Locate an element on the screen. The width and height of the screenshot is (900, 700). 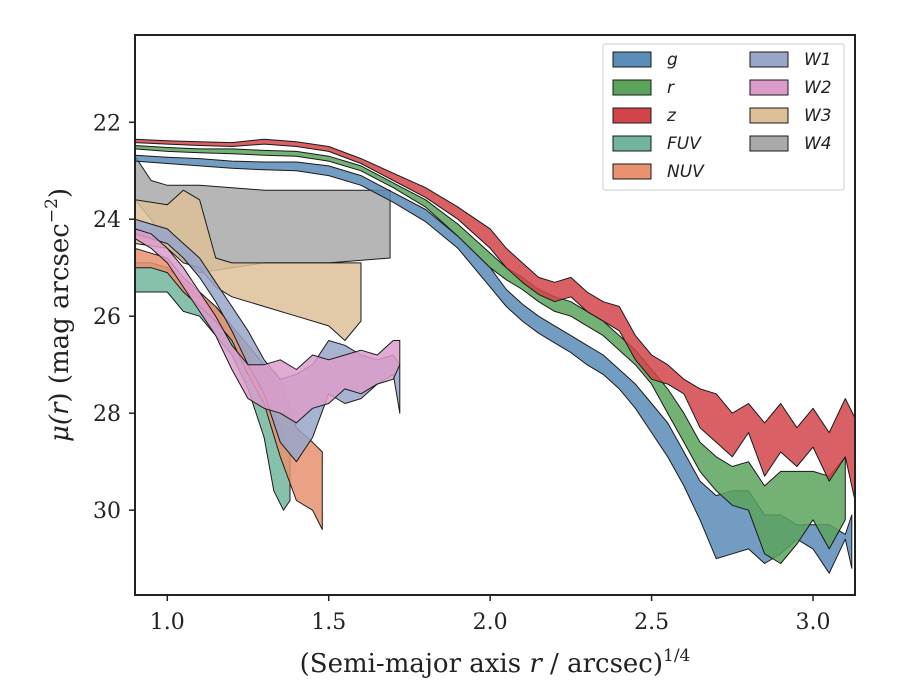
legend-label-w1: W1 is located at coordinates (818, 60).